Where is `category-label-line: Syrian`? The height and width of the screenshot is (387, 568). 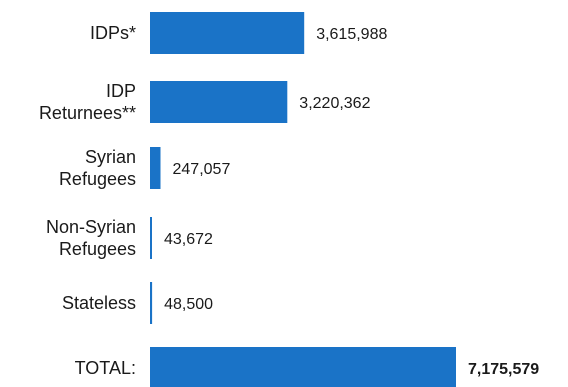 category-label-line: Syrian is located at coordinates (110, 157).